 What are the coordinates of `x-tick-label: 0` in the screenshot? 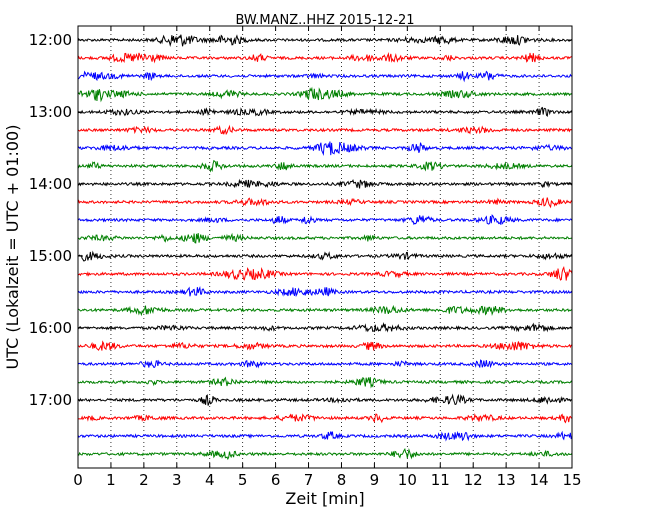 It's located at (78, 480).